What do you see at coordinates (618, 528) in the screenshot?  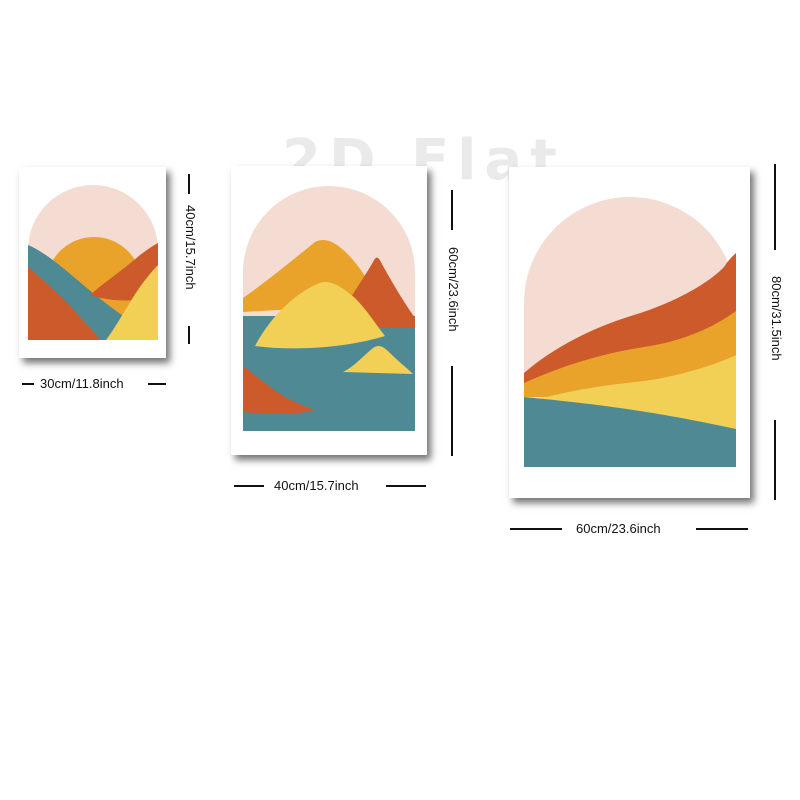 I see `width-label-large: 60cm/23.6inch` at bounding box center [618, 528].